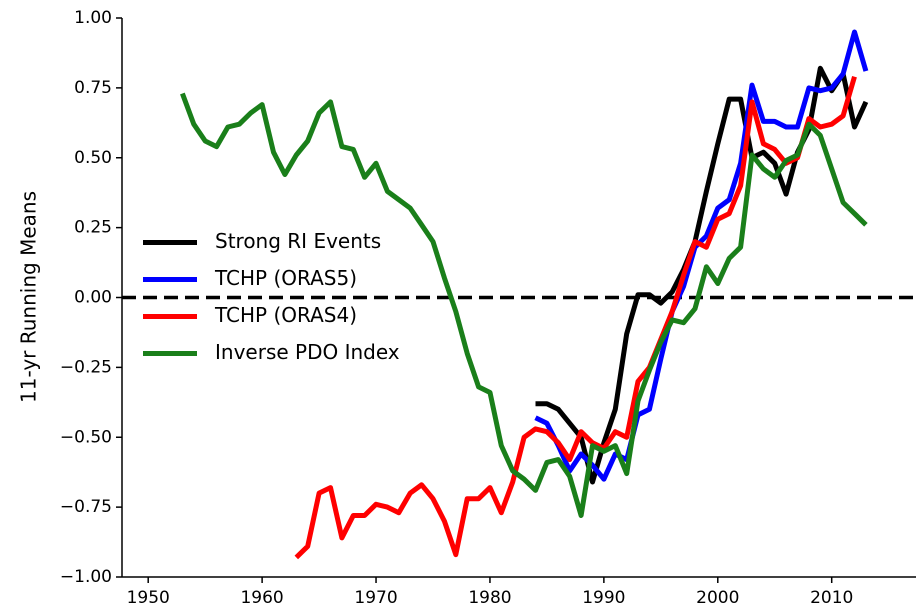  Describe the element at coordinates (489, 598) in the screenshot. I see `x-tick-label: 1980` at that location.